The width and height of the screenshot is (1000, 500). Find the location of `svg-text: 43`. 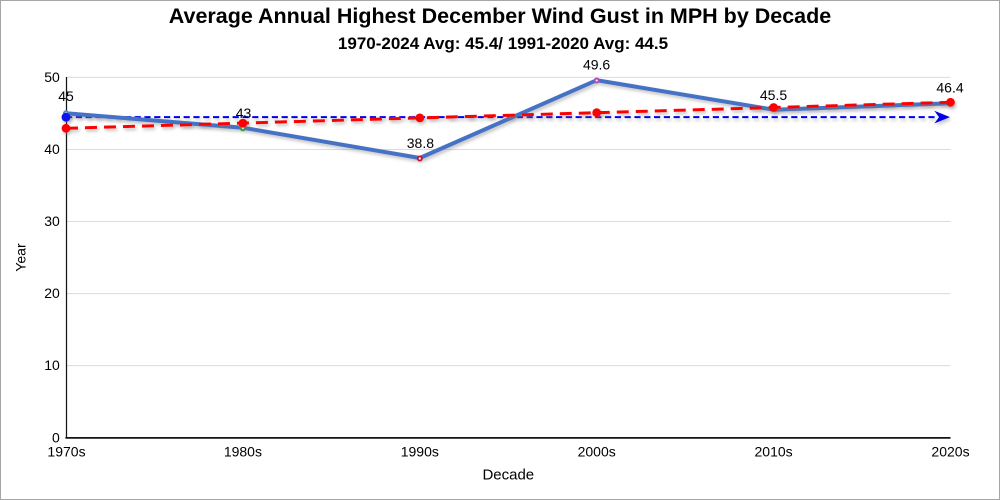

svg-text: 43 is located at coordinates (244, 113).